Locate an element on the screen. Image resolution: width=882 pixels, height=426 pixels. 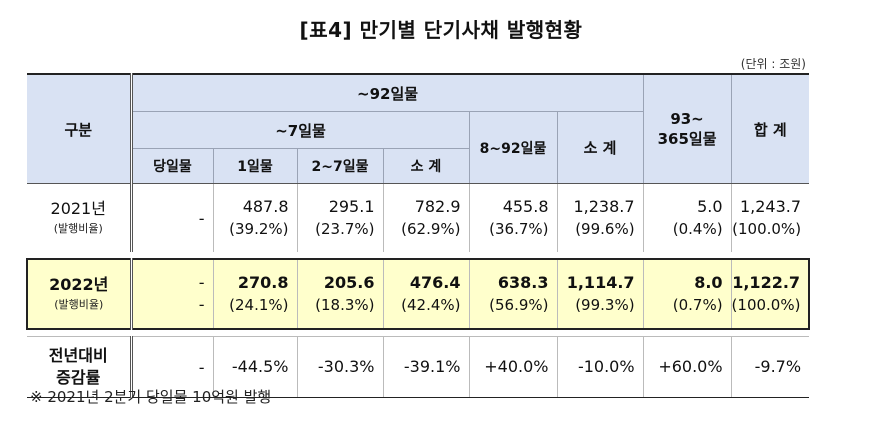
row-label-2022: 2022년 (발행비율) is located at coordinates (79, 294).